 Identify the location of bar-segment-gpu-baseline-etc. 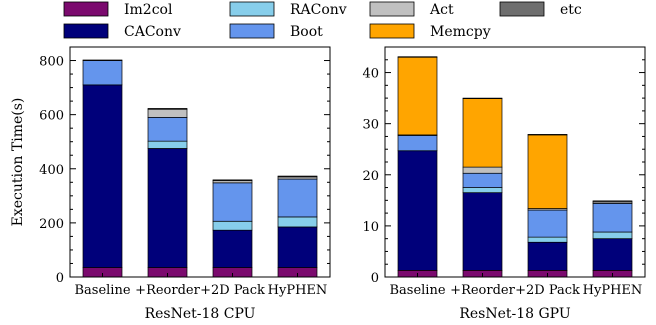
(417, 57).